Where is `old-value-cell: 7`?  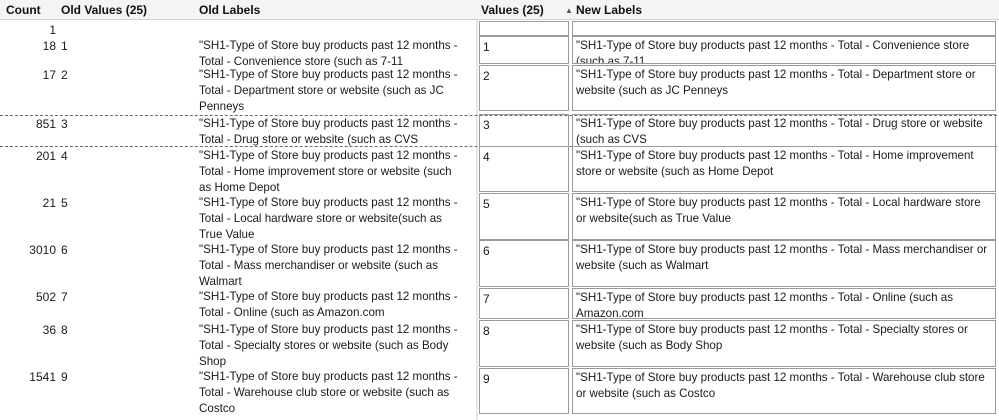 old-value-cell: 7 is located at coordinates (64, 297).